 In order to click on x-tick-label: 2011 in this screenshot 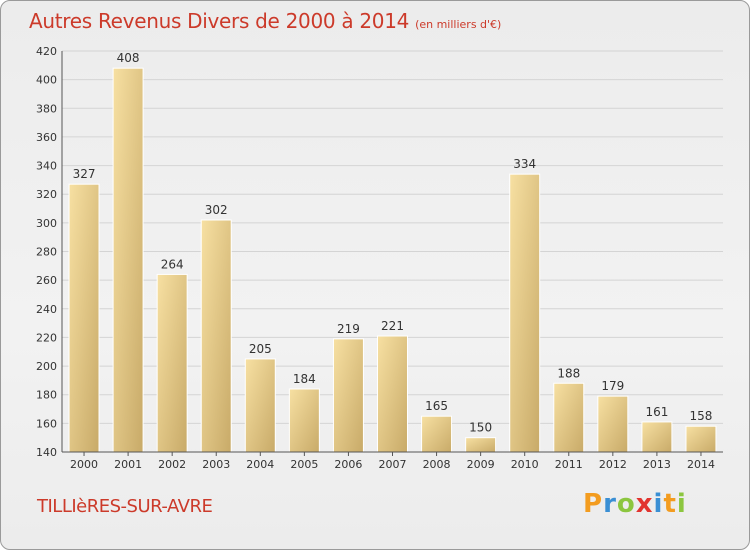, I will do `click(569, 464)`.